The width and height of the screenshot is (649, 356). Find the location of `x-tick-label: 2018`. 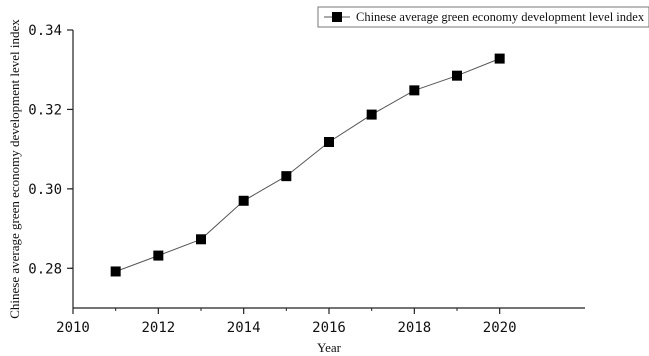

x-tick-label: 2018 is located at coordinates (414, 328).